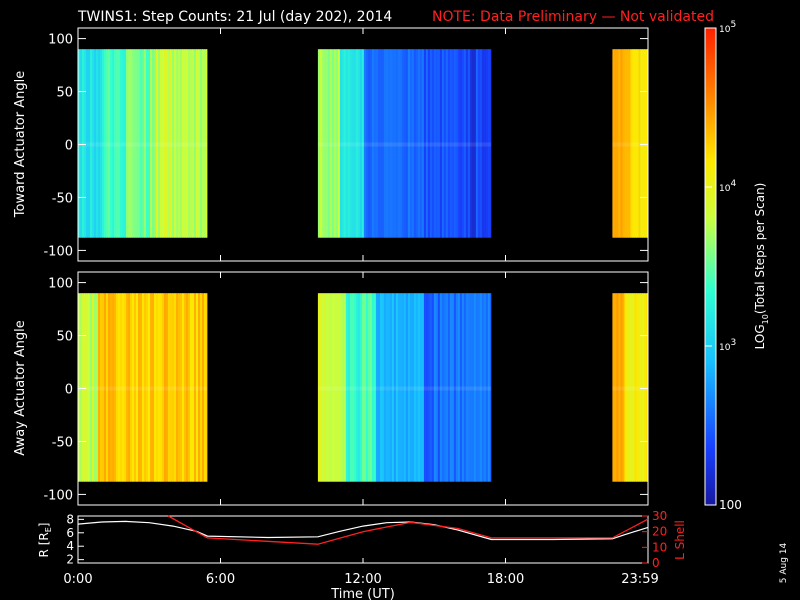 The width and height of the screenshot is (800, 600). Describe the element at coordinates (69, 146) in the screenshot. I see `y-tick-label: 0` at that location.